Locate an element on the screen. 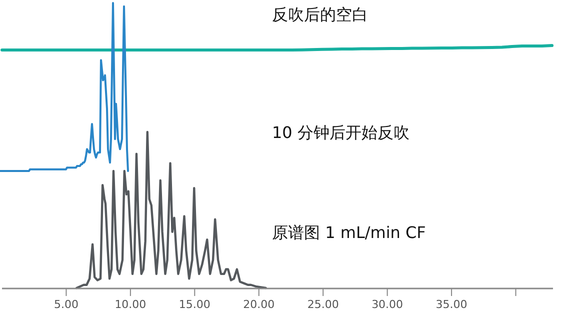 The height and width of the screenshot is (321, 562). x-tick-label: 20.00 is located at coordinates (259, 304).